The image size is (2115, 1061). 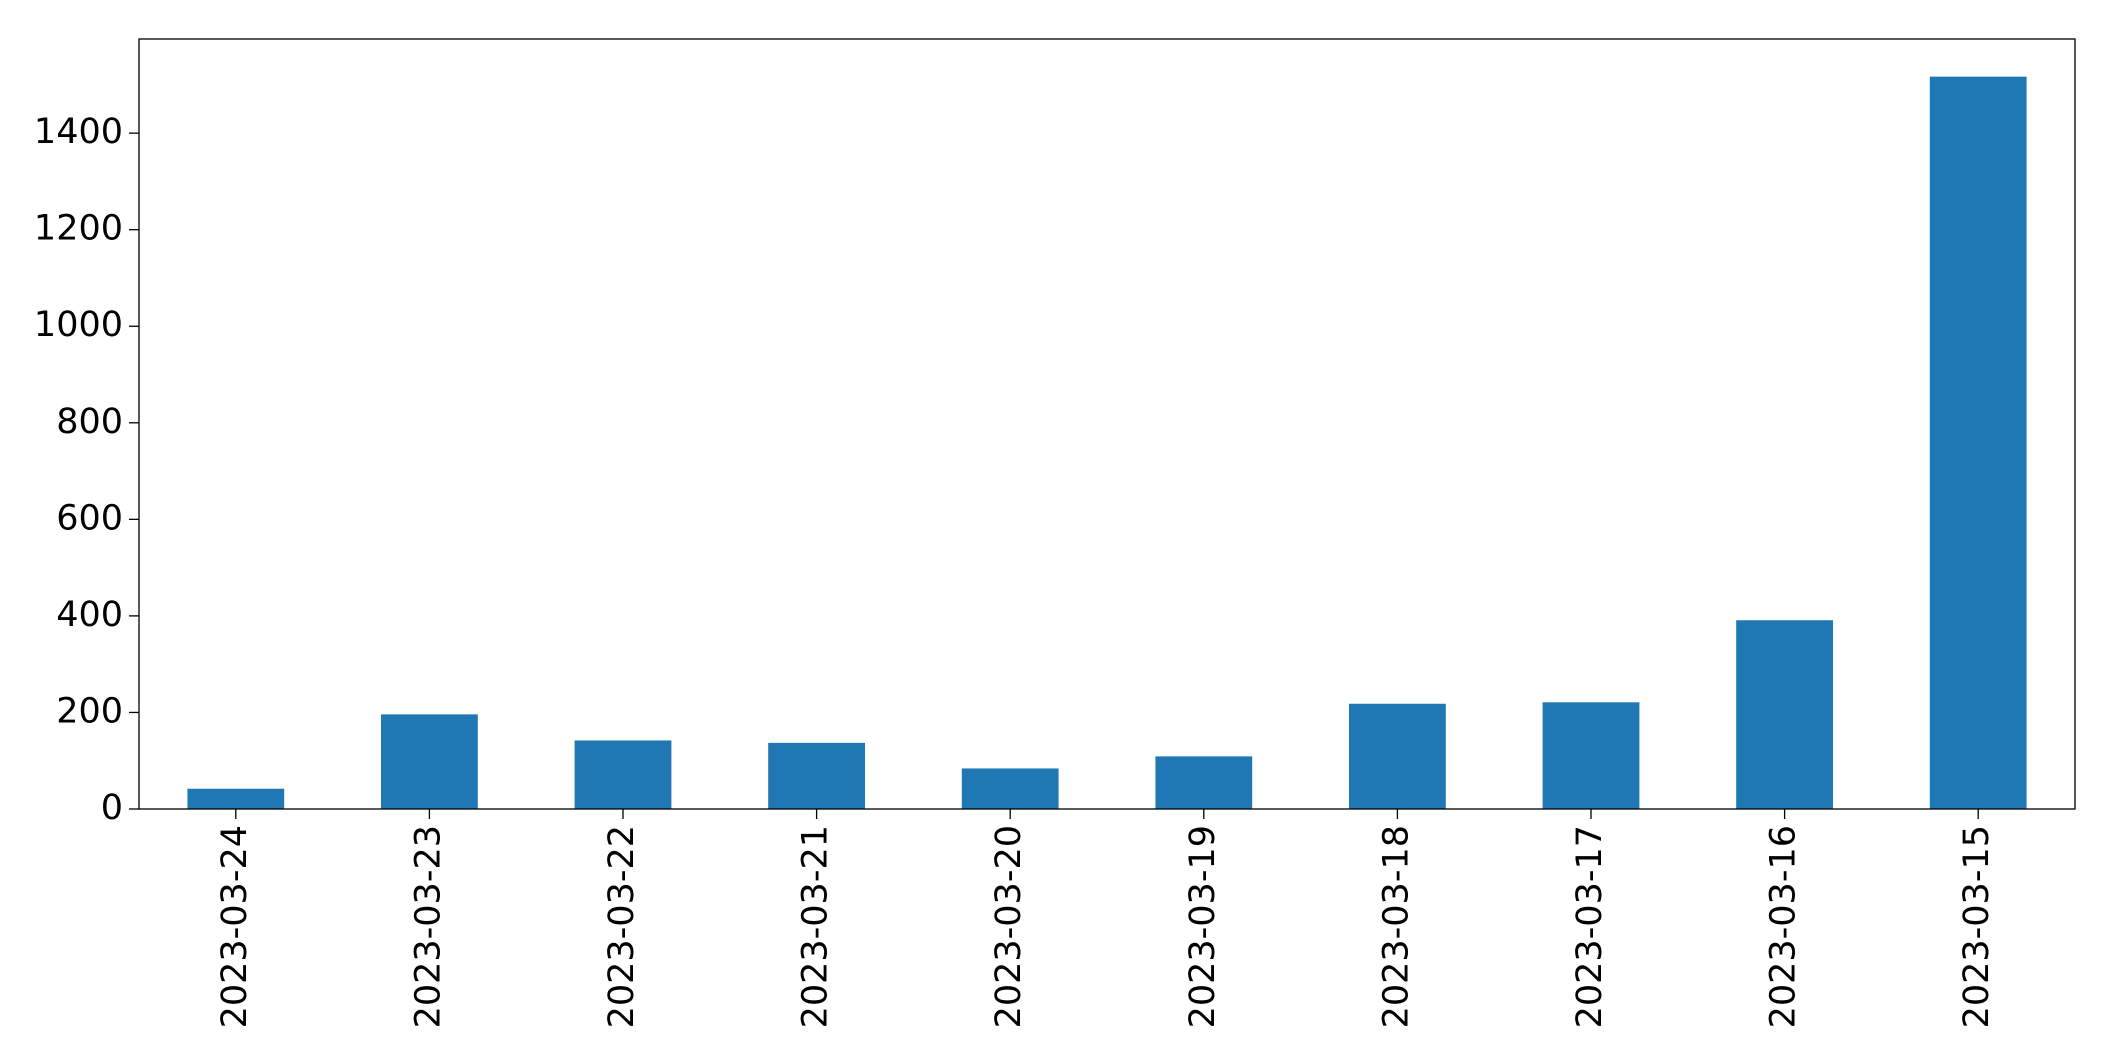 What do you see at coordinates (89, 711) in the screenshot?
I see `y-tick-label: 200` at bounding box center [89, 711].